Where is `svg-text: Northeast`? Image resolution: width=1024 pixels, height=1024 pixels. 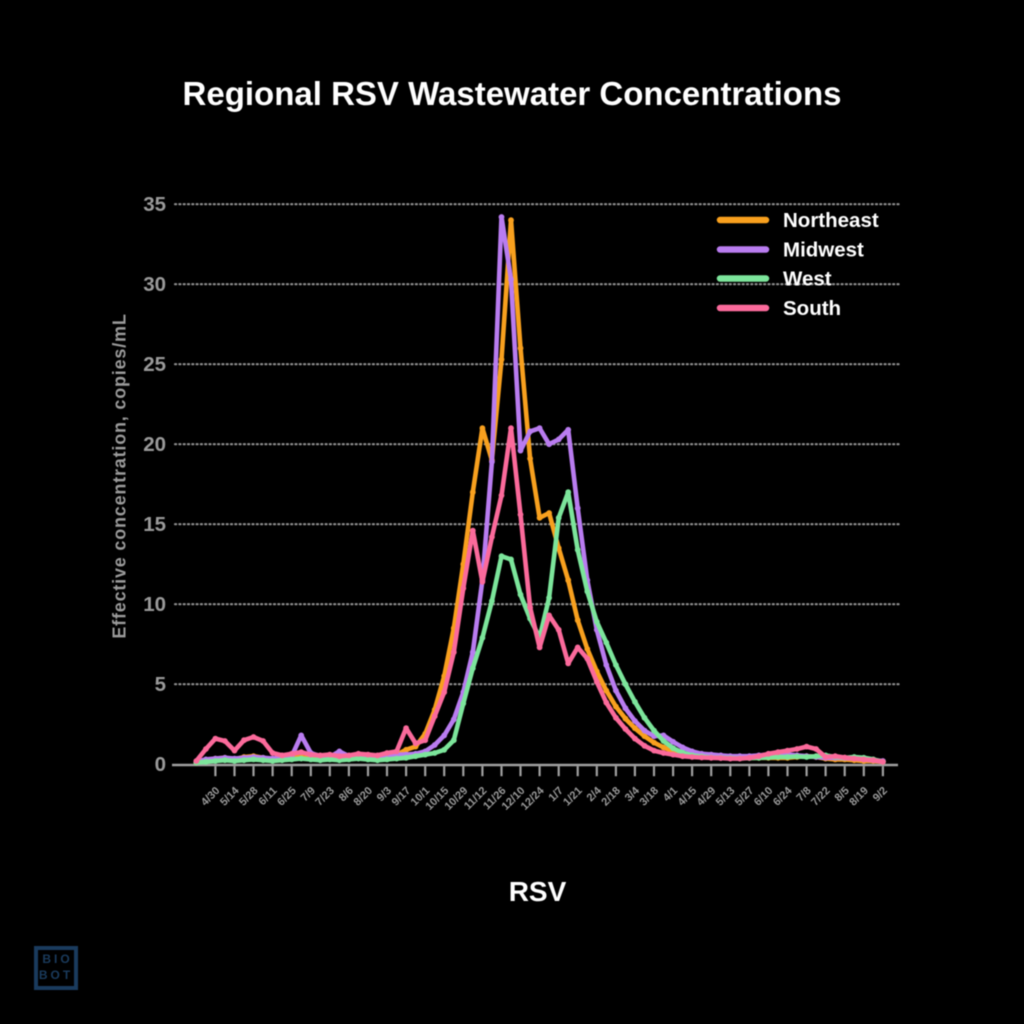 svg-text: Northeast is located at coordinates (831, 220).